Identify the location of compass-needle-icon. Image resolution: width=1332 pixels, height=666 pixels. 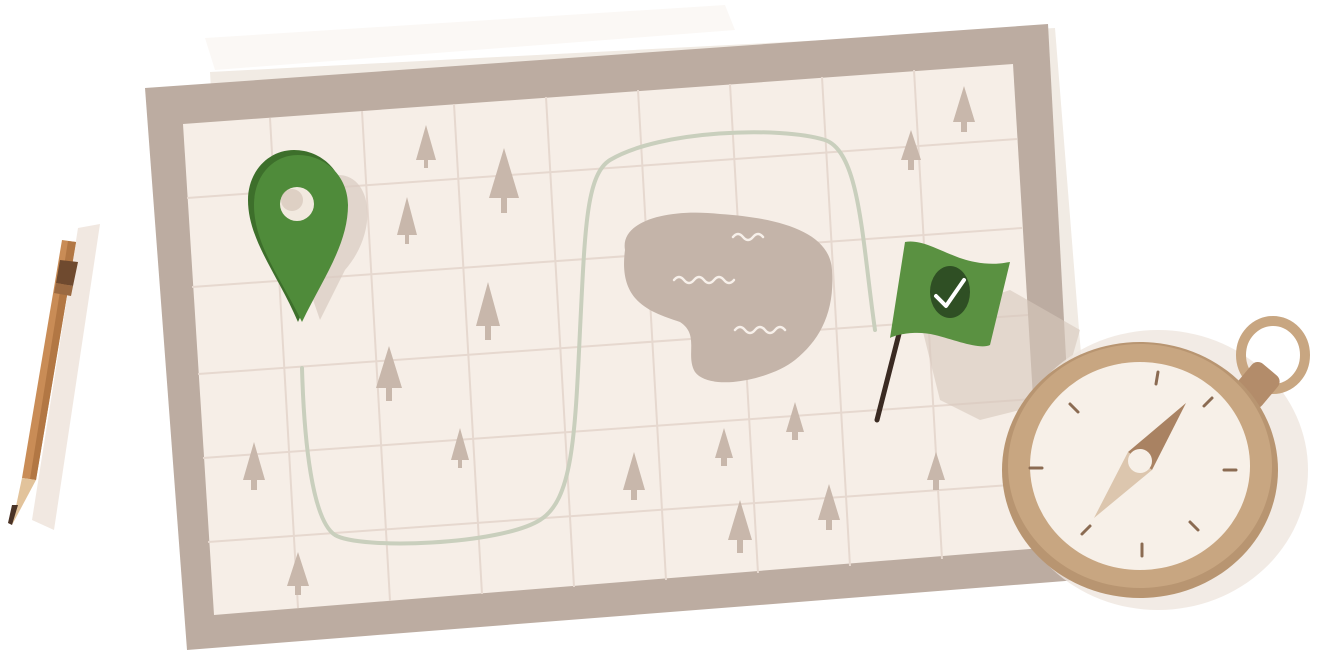
(1140, 460).